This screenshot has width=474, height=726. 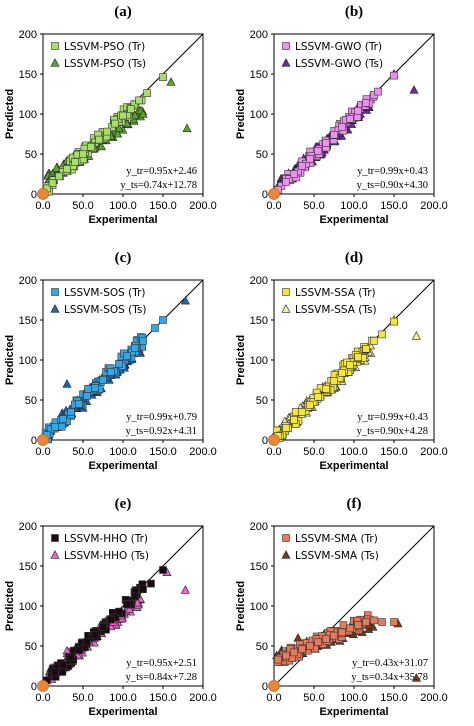 What do you see at coordinates (99, 547) in the screenshot?
I see `legend: LSSVM-HHO (Tr) LSSVM-HHO (Ts)` at bounding box center [99, 547].